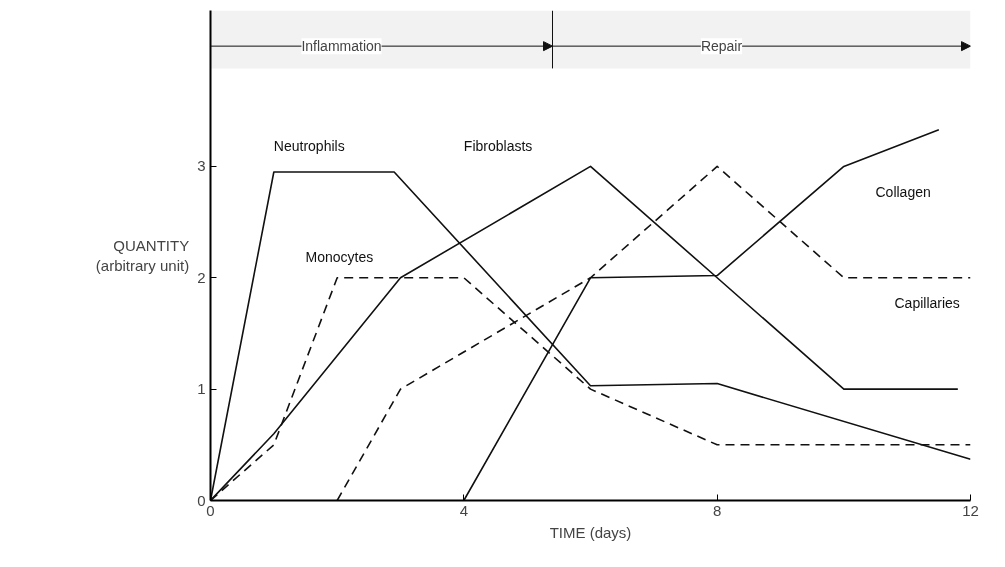 This screenshot has height=567, width=1005. Describe the element at coordinates (339, 256) in the screenshot. I see `series-label: Monocytes` at that location.